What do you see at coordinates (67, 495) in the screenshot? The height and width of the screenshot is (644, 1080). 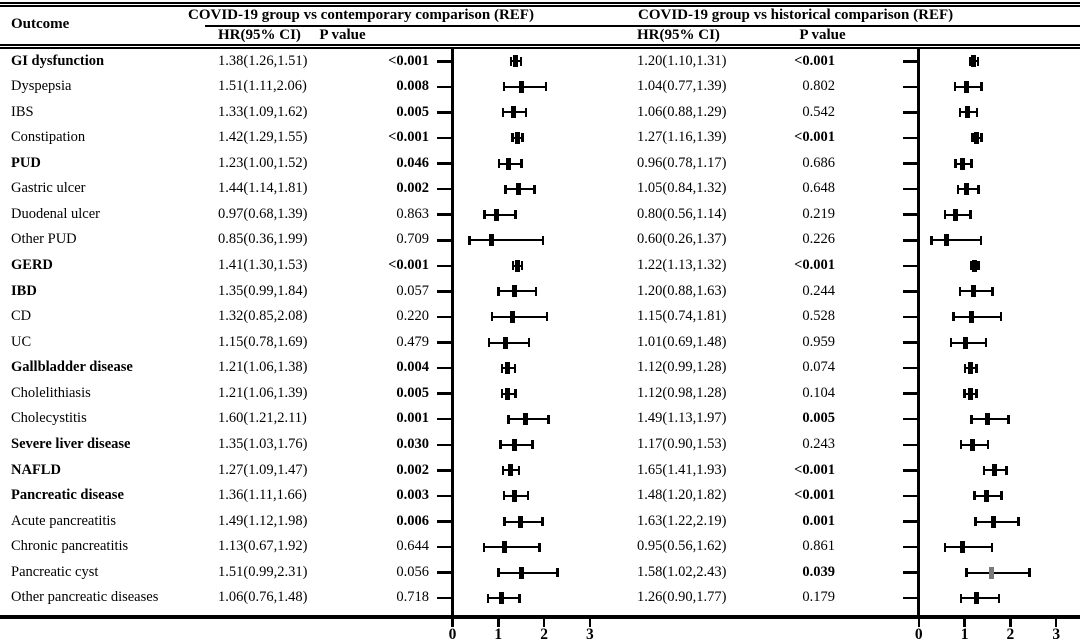 I see `outcome-label: Pancreatic disease` at bounding box center [67, 495].